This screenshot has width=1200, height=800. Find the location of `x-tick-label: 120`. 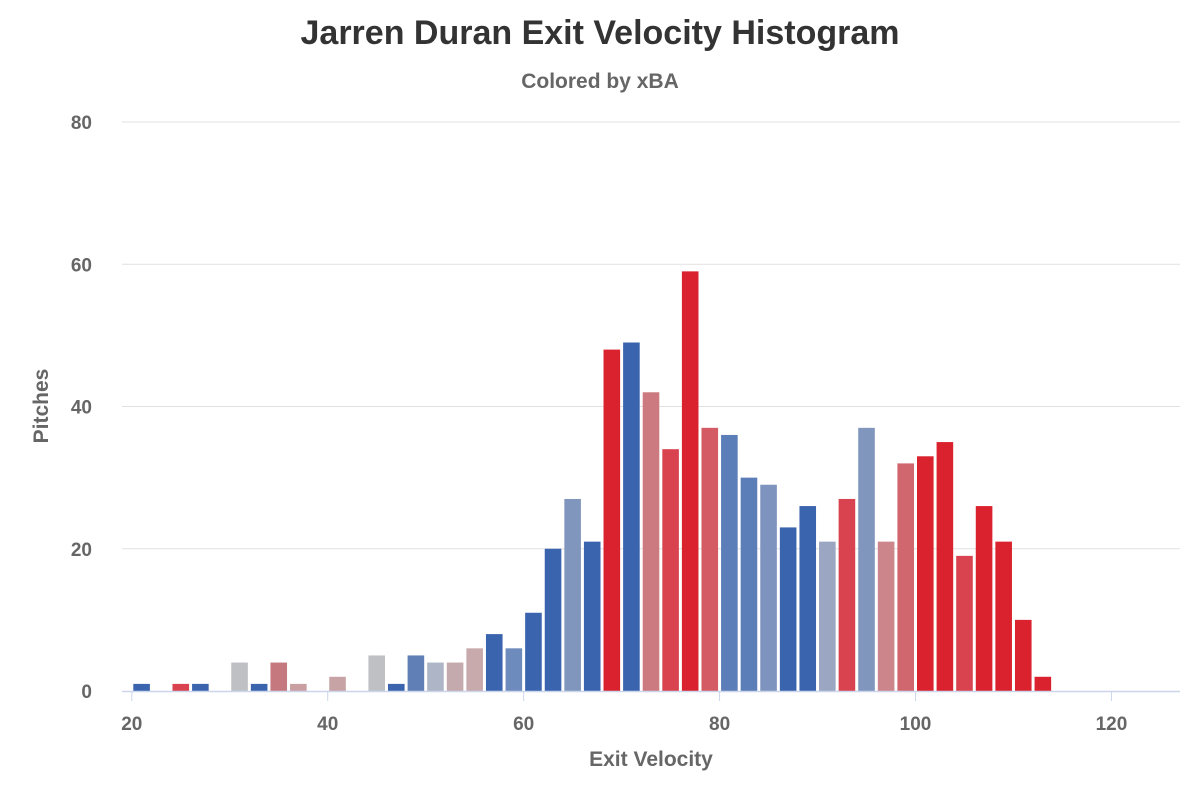

x-tick-label: 120 is located at coordinates (1112, 724).